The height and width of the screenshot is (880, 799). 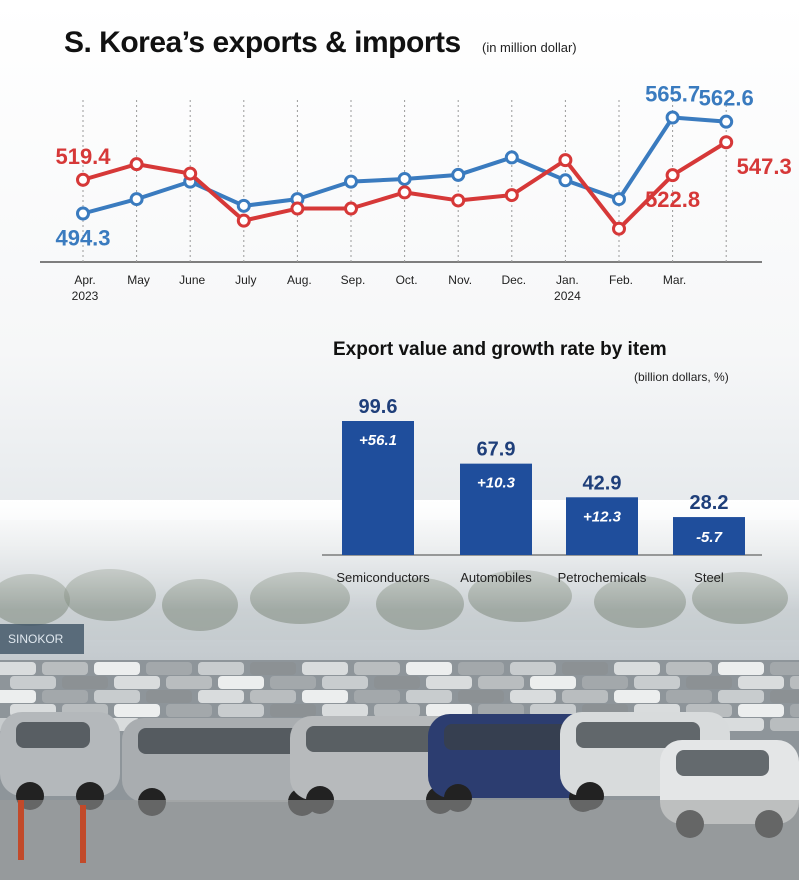 What do you see at coordinates (709, 503) in the screenshot?
I see `bar-value-label: 28.2` at bounding box center [709, 503].